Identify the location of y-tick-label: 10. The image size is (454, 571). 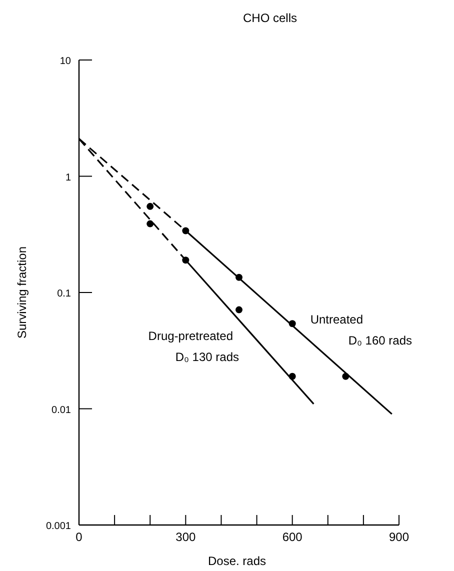
(66, 61).